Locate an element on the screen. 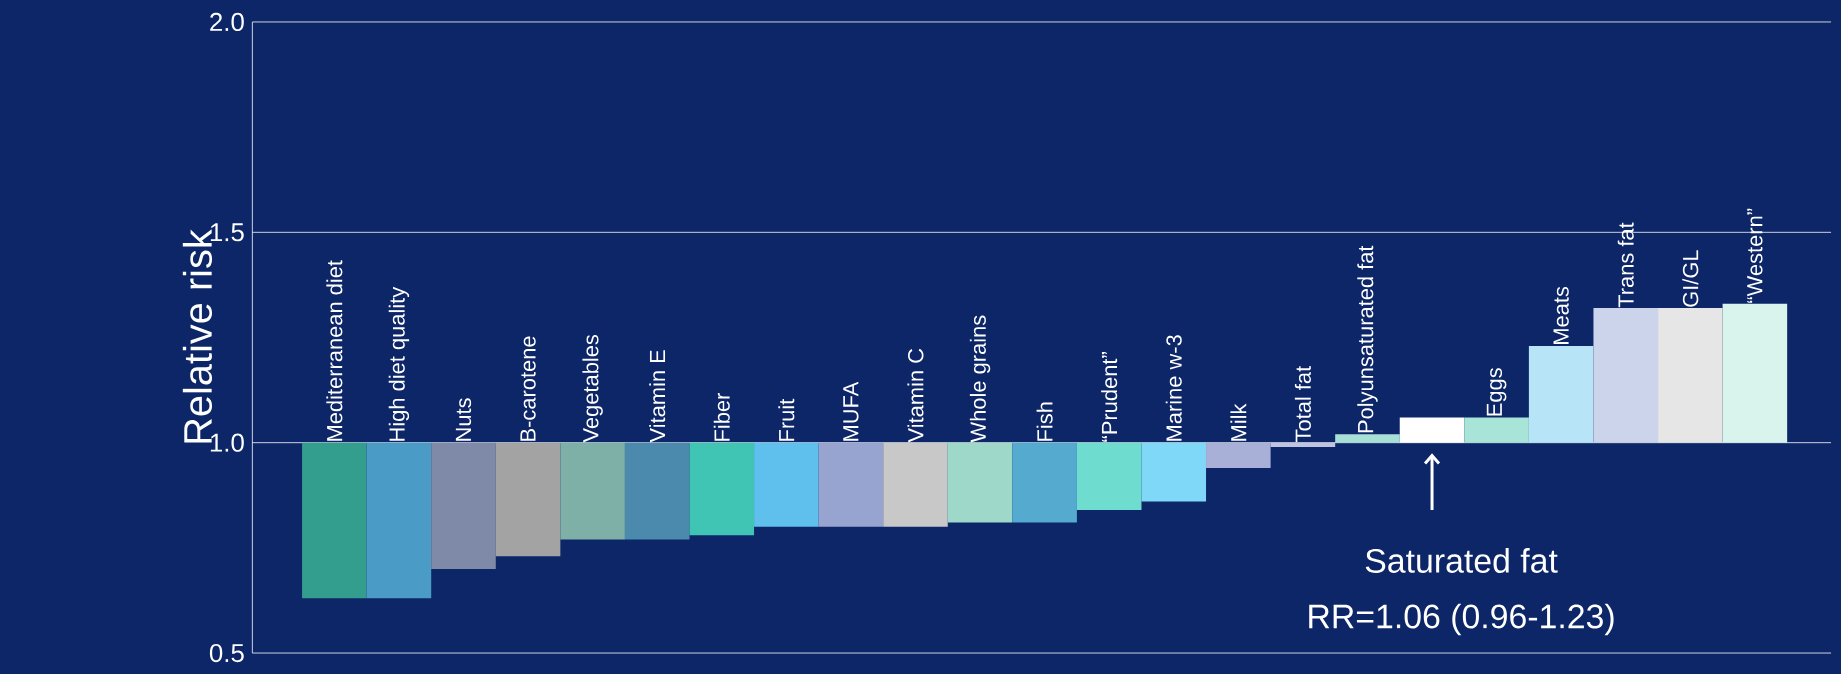 The height and width of the screenshot is (674, 1841). x-tick-label: Milk is located at coordinates (1238, 422).